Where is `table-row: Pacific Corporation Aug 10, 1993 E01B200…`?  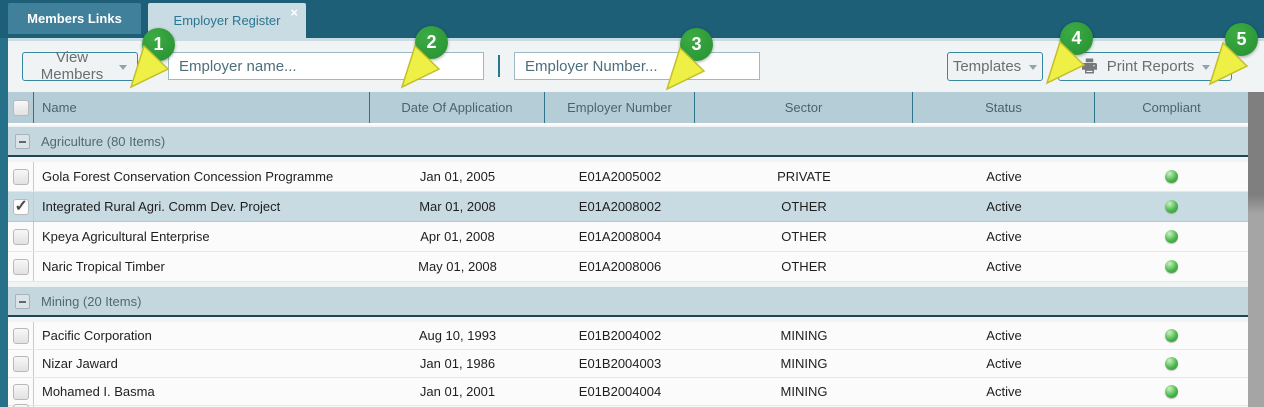
table-row: Pacific Corporation Aug 10, 1993 E01B200… is located at coordinates (628, 336).